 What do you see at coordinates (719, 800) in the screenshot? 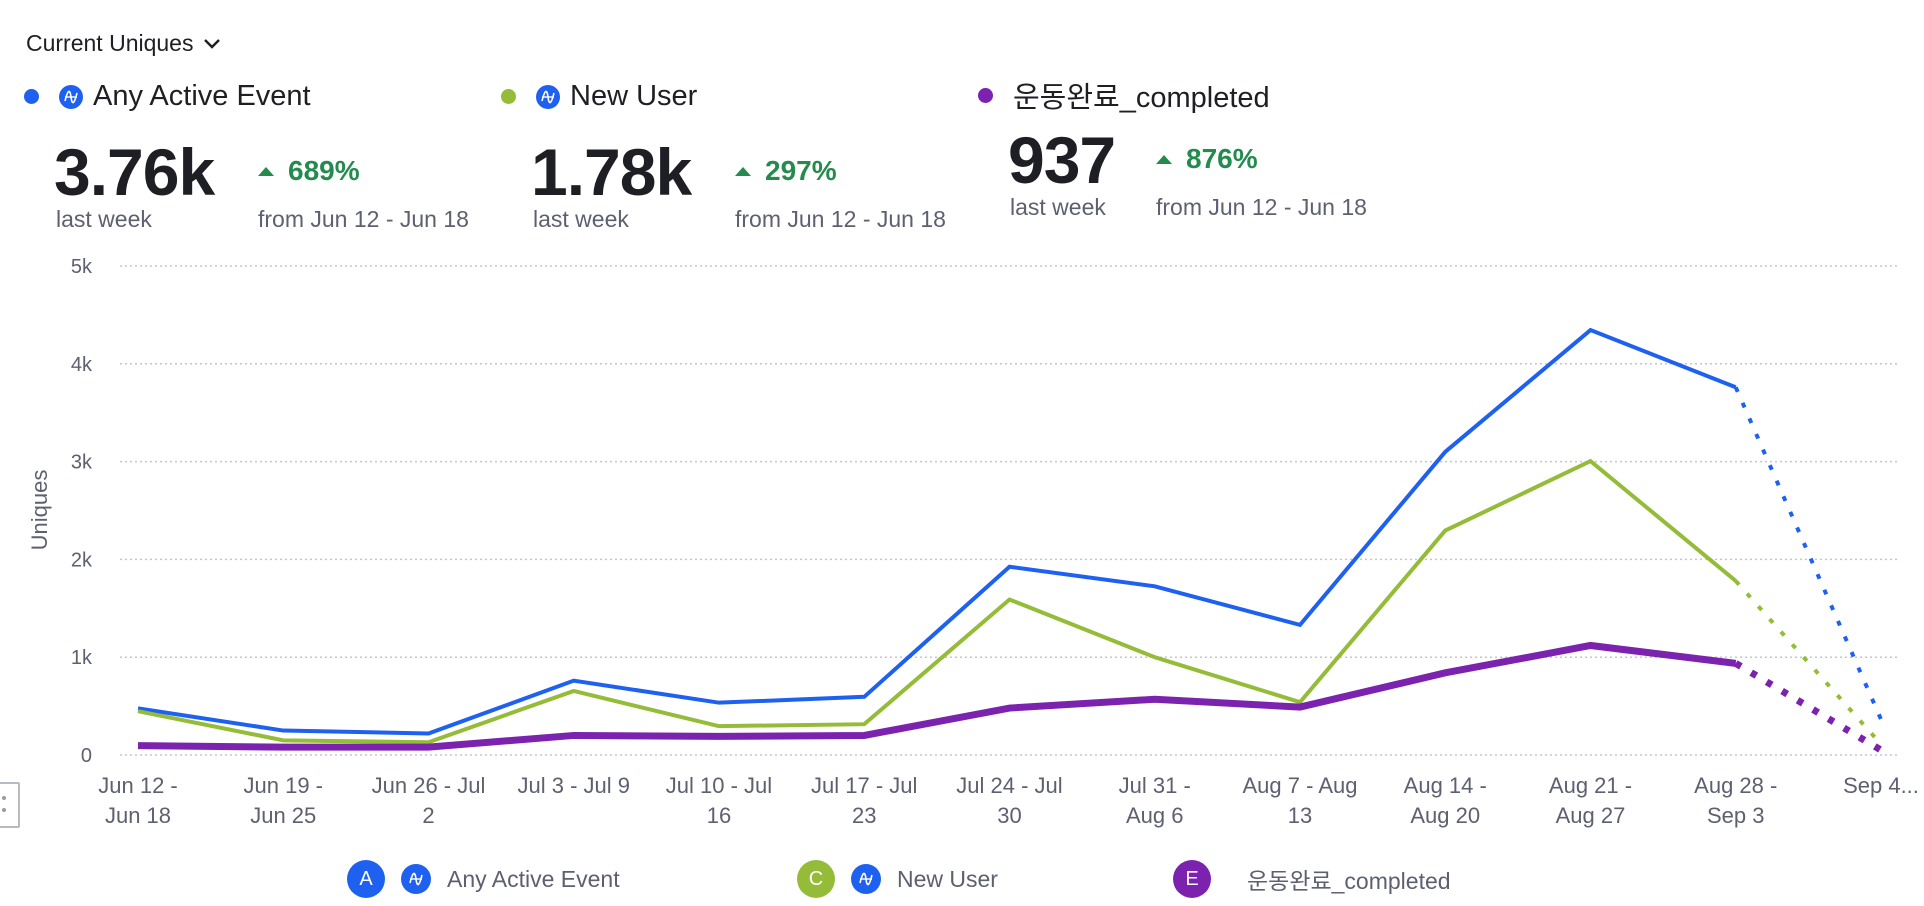
I see `x-tick-label: Jul 10 - Jul 16` at bounding box center [719, 800].